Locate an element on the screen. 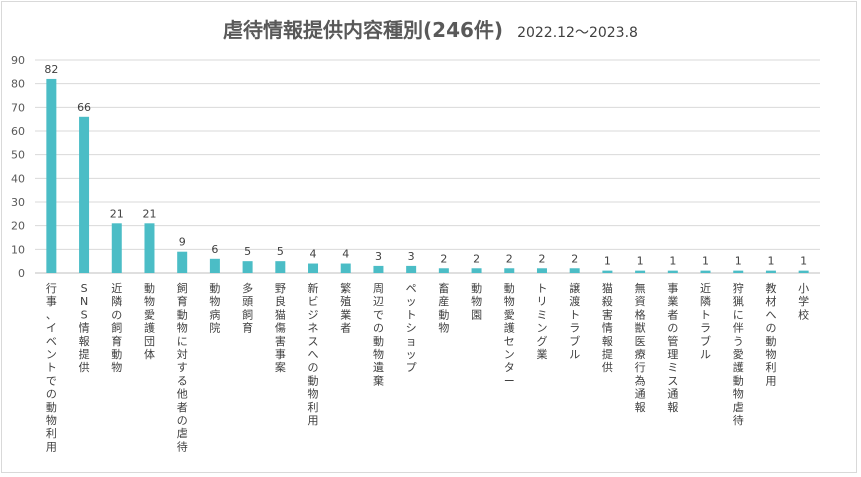 This screenshot has width=861, height=477. chart-title-block: 虐待情報提供内容種別(246件) 2022.12～2023.8 is located at coordinates (430, 28).